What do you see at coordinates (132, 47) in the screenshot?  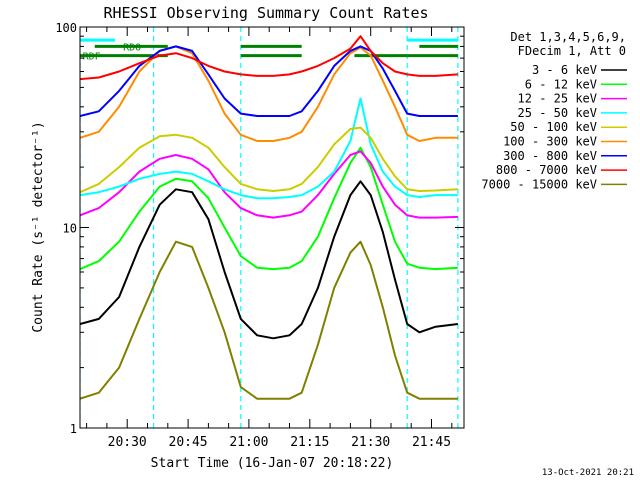 I see `flag-annotation-0: RDO` at bounding box center [132, 47].